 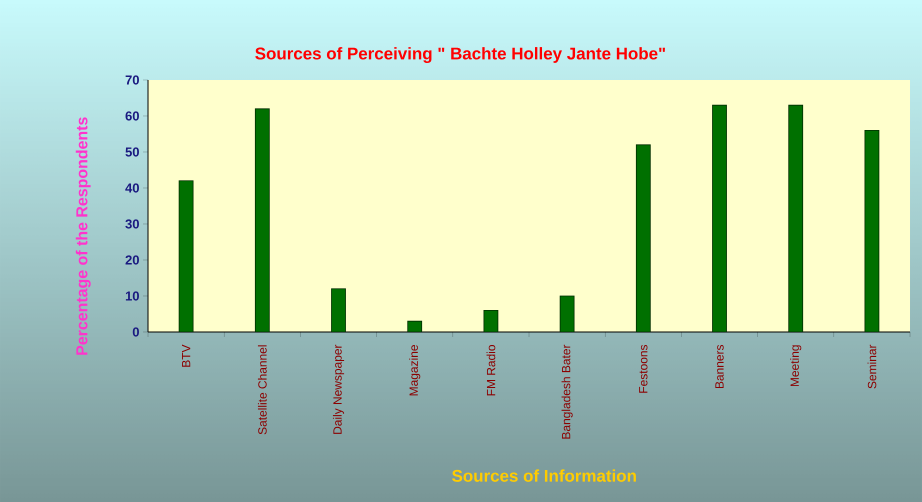 What do you see at coordinates (338, 389) in the screenshot?
I see `x-tick-label: Daily Newspaper` at bounding box center [338, 389].